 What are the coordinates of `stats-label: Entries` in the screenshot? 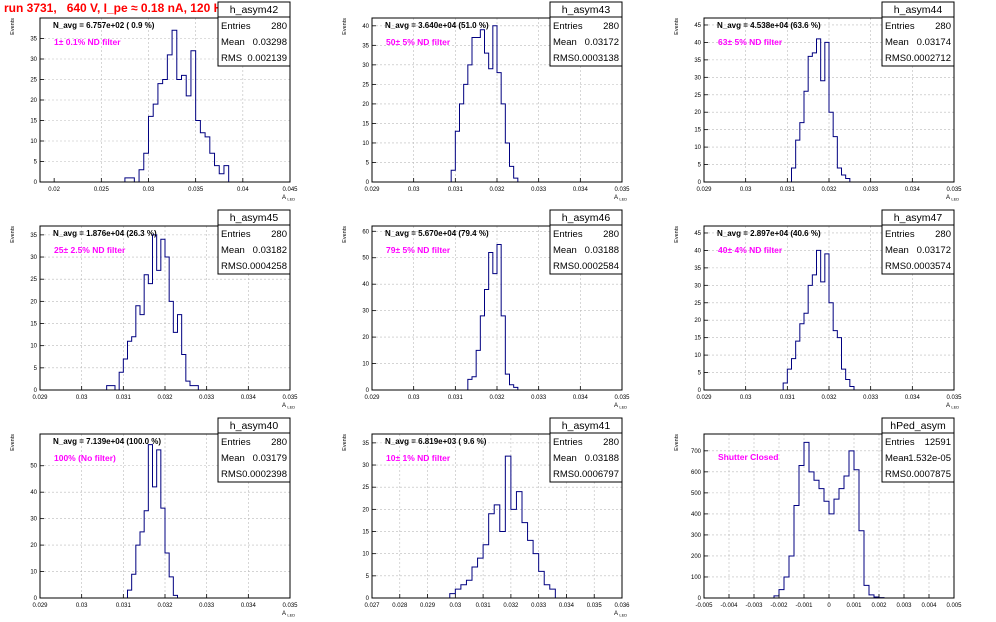 It's located at (568, 442).